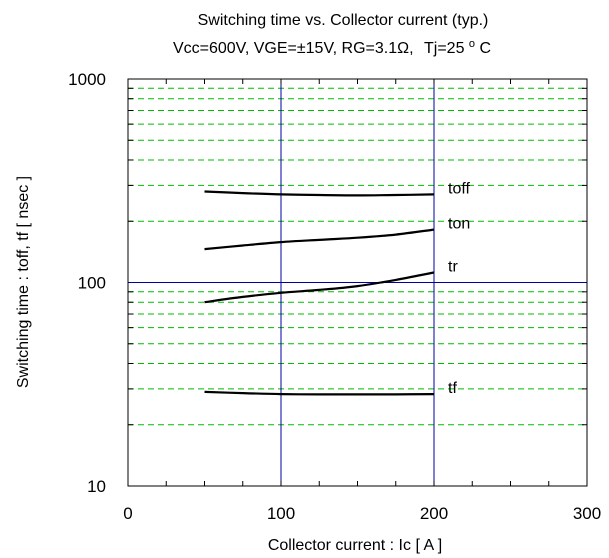 This screenshot has height=558, width=609. What do you see at coordinates (587, 513) in the screenshot?
I see `x-tick-label: 300` at bounding box center [587, 513].